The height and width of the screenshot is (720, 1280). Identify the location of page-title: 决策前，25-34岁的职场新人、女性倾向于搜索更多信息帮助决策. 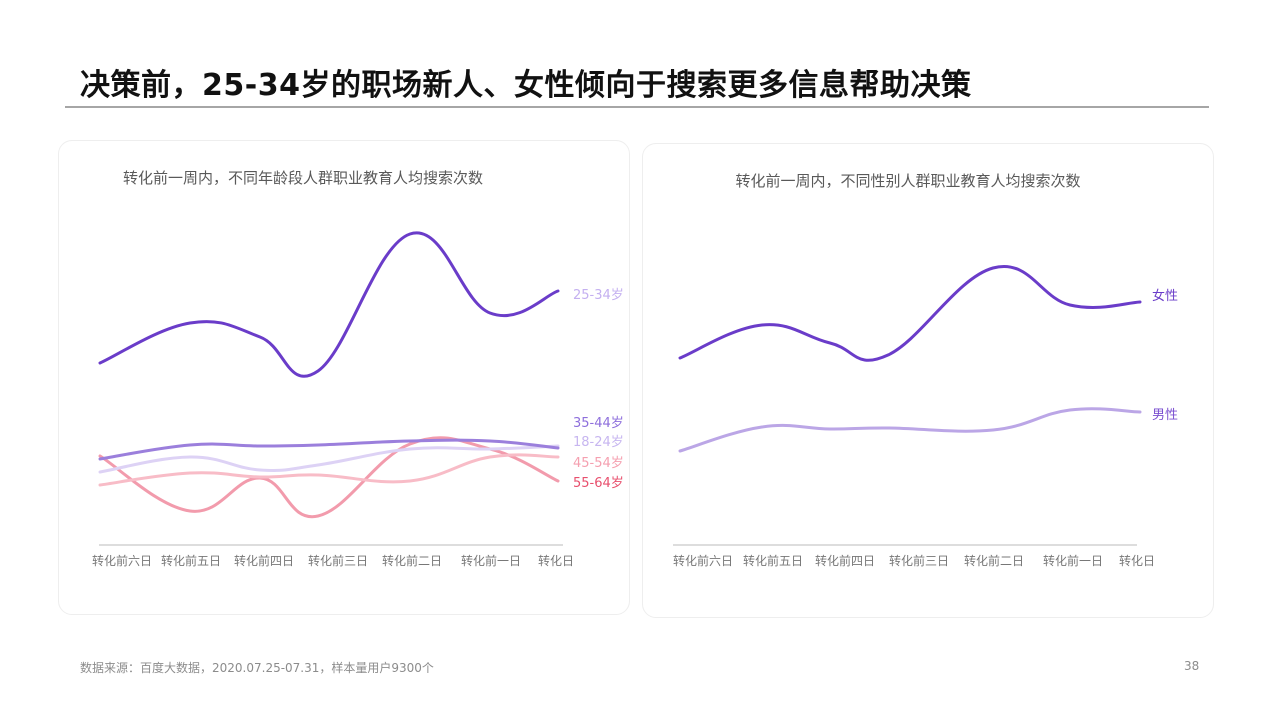
(526, 85).